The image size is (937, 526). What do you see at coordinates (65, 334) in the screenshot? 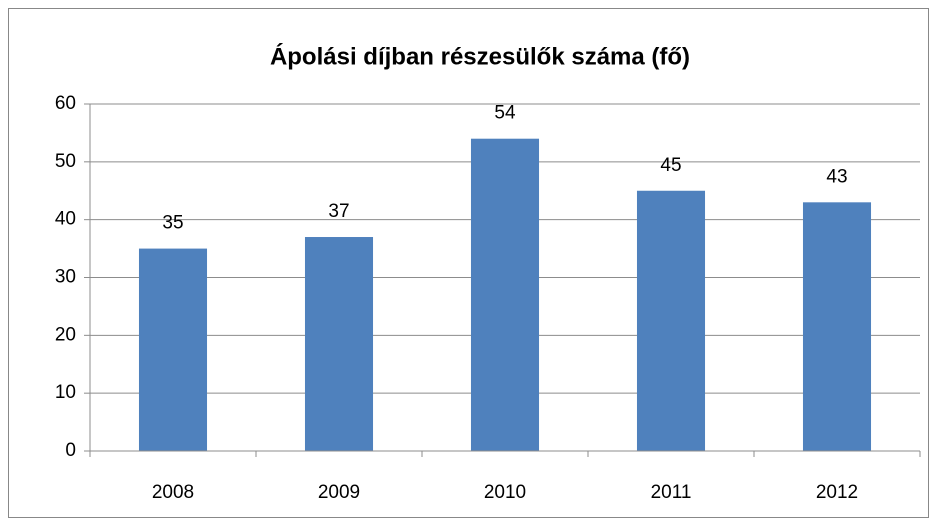
I see `y-tick-label: 20` at bounding box center [65, 334].